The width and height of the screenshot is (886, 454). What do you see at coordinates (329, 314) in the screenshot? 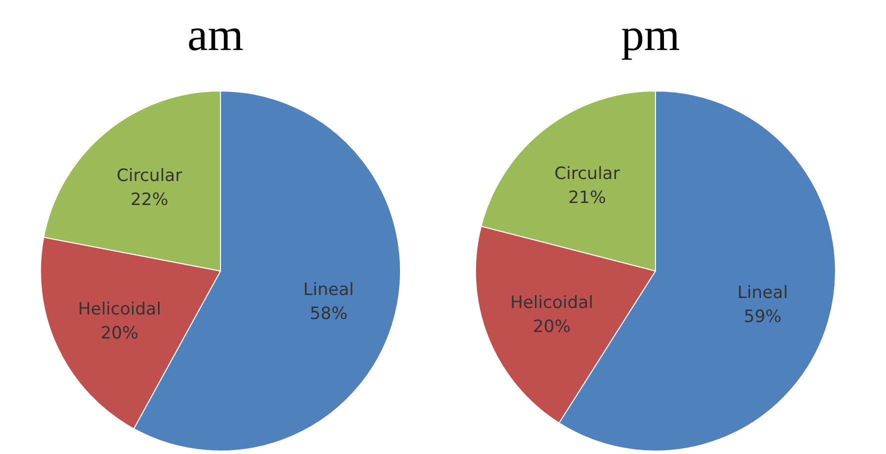
I see `data-label: 58%` at bounding box center [329, 314].